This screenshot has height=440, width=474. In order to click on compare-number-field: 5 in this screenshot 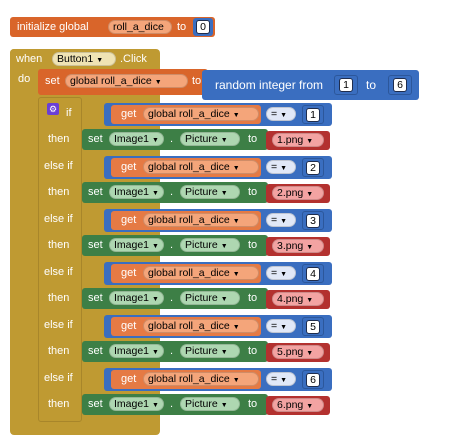, I will do `click(313, 327)`.